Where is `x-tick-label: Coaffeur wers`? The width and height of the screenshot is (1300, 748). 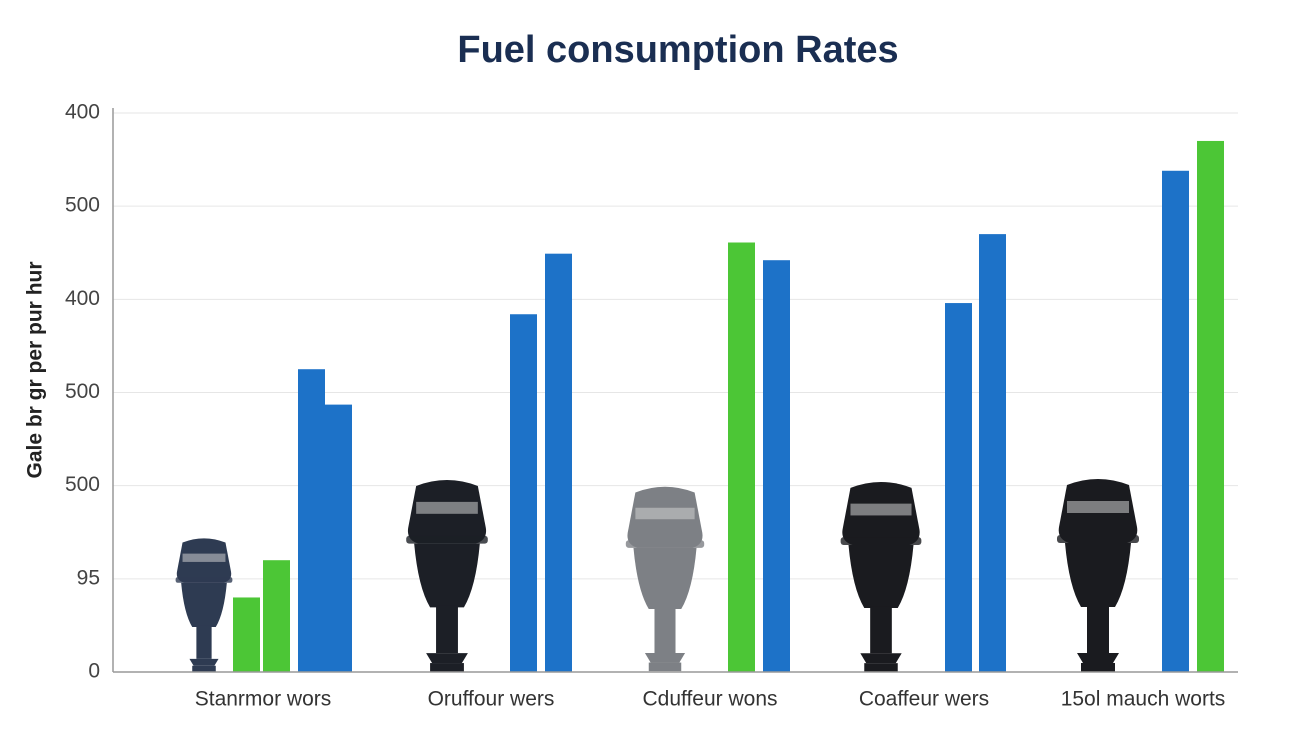 x-tick-label: Coaffeur wers is located at coordinates (924, 699).